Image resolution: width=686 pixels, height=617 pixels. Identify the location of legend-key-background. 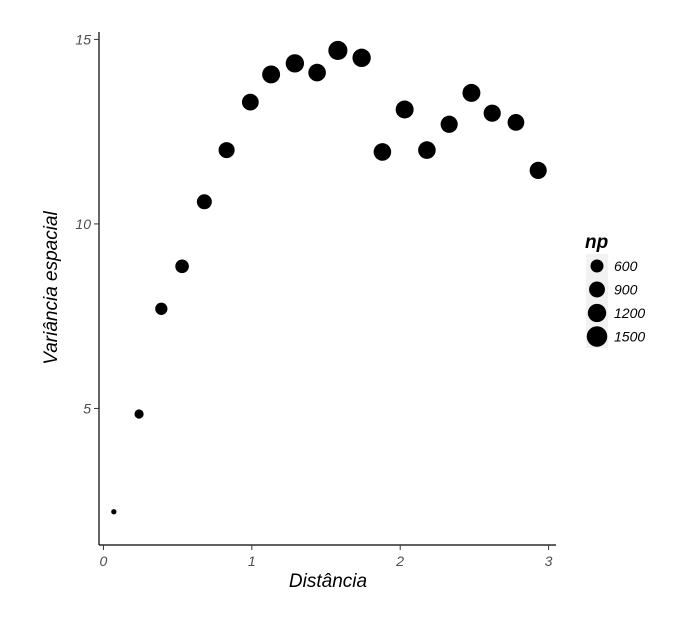
(597, 301).